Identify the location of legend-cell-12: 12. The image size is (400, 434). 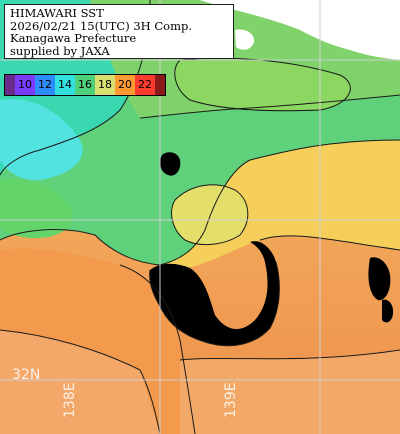
(45, 85).